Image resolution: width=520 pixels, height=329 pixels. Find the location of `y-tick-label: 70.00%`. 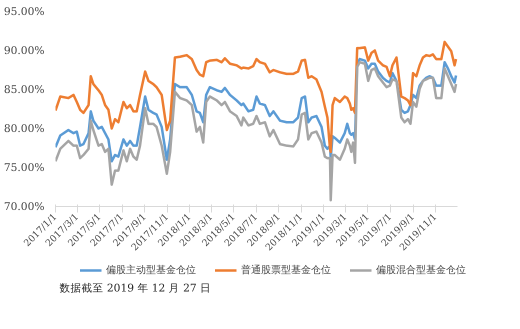

y-tick-label: 70.00% is located at coordinates (24, 206).